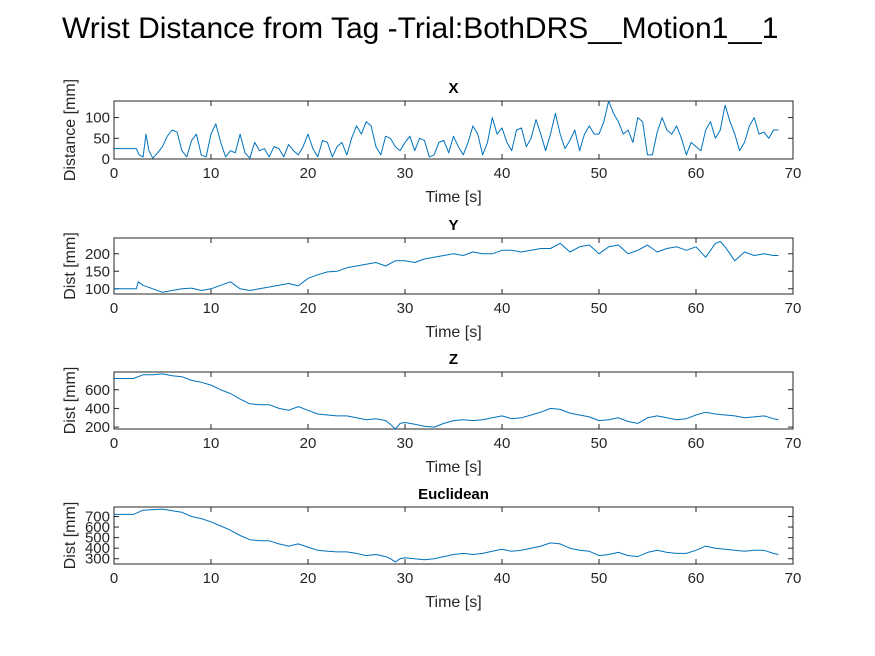  Describe the element at coordinates (97, 538) in the screenshot. I see `y-tick-label: 500` at that location.